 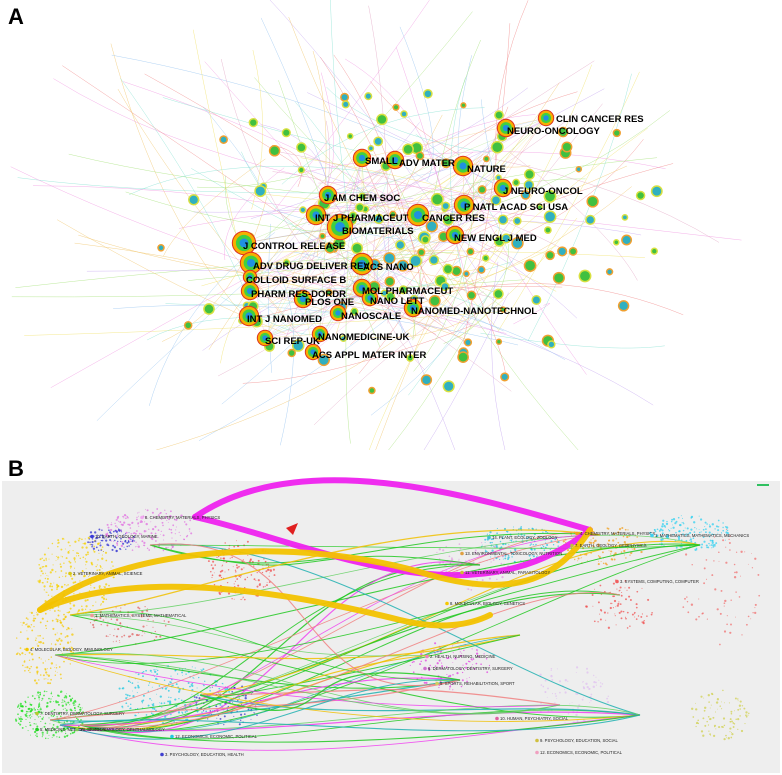 I want to click on discipline-marker: 1. MATHEMATICS, MATHEMATICS, MECHANICS, so click(x=699, y=535).